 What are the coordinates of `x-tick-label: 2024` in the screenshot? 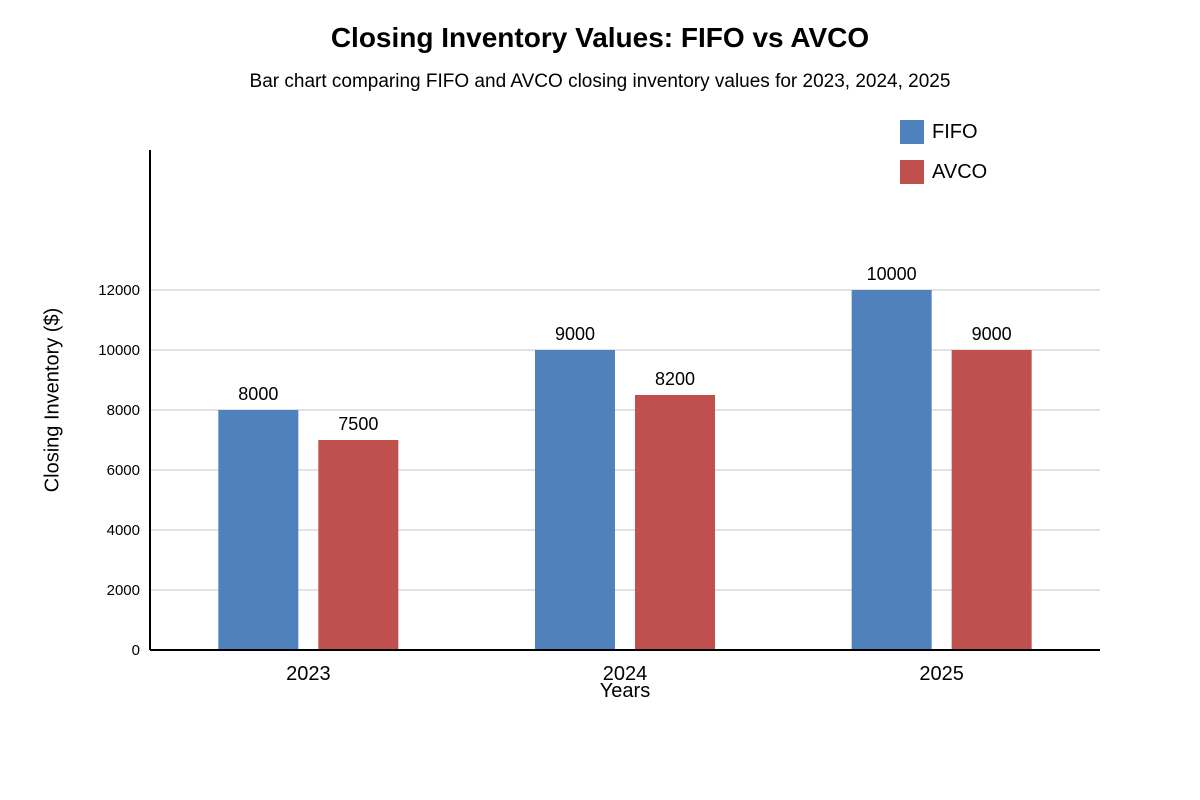 It's located at (625, 674).